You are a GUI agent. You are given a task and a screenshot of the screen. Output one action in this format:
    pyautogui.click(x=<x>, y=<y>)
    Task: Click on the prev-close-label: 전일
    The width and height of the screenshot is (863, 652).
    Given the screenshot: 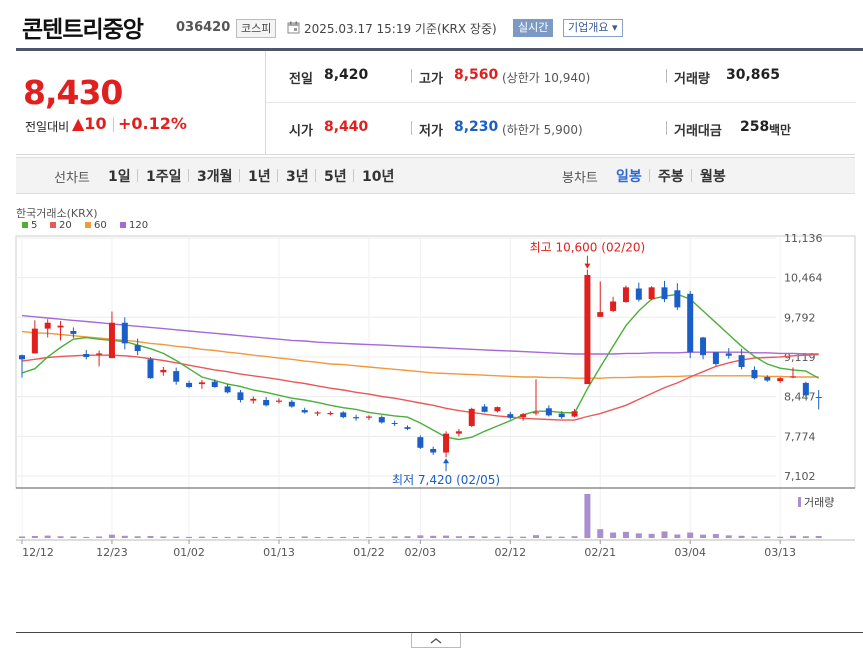 What is the action you would take?
    pyautogui.click(x=301, y=79)
    